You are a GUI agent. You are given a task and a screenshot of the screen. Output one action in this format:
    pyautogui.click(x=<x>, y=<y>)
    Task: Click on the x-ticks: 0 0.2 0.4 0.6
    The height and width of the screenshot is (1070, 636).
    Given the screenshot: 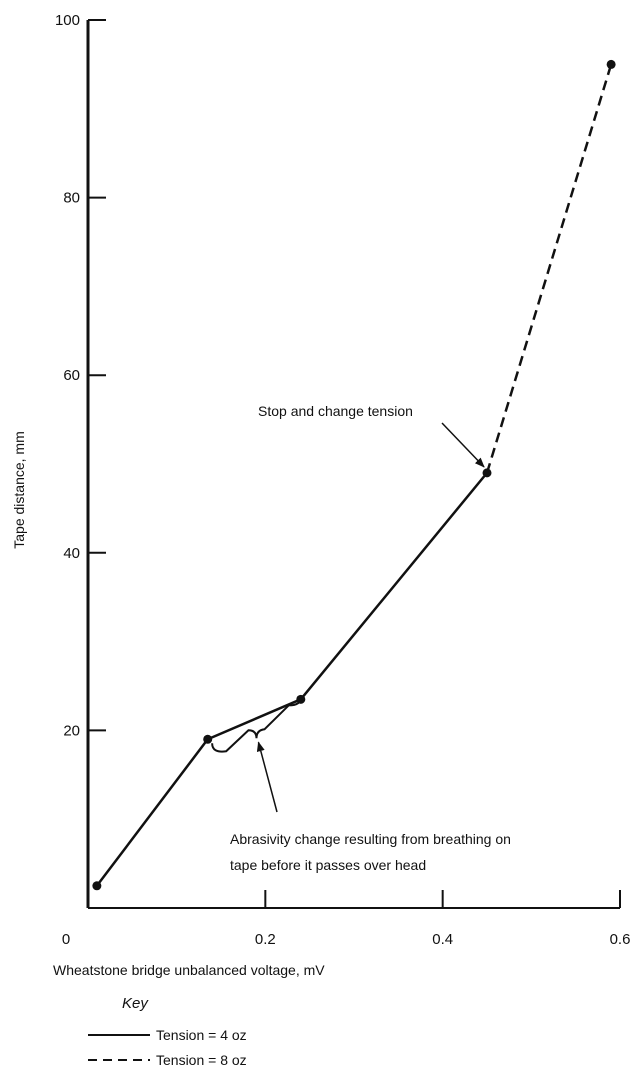 What is the action you would take?
    pyautogui.click(x=346, y=919)
    